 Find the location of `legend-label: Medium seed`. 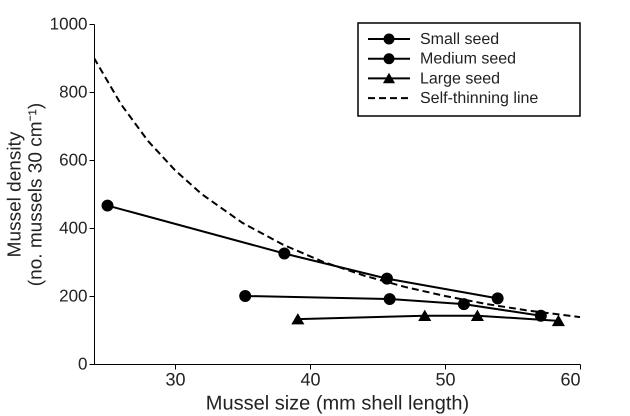

legend-label: Medium seed is located at coordinates (468, 59).